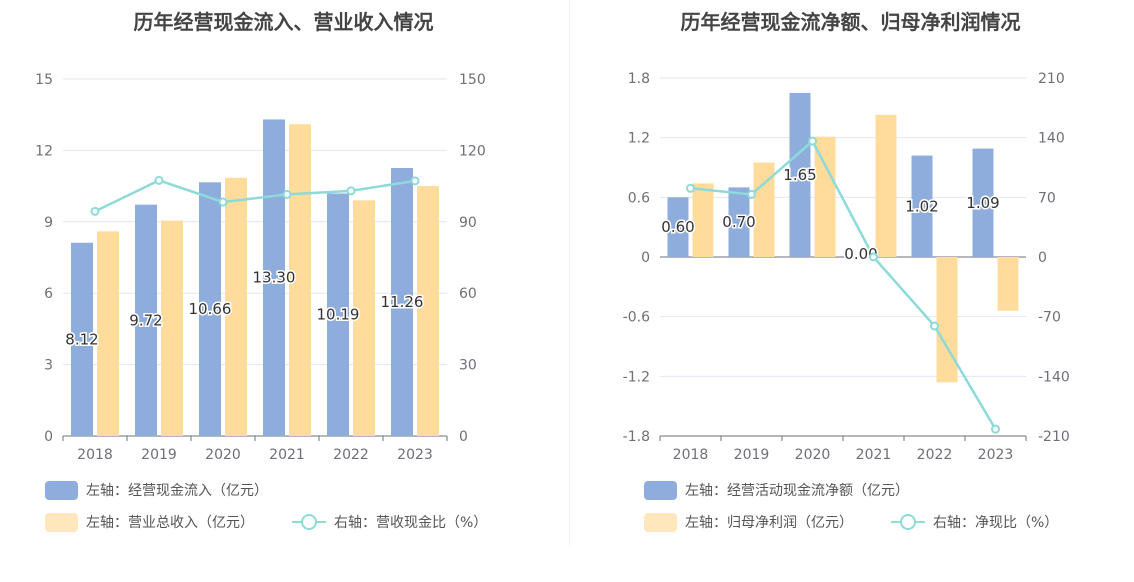  I want to click on data-label: 0.70, so click(738, 222).